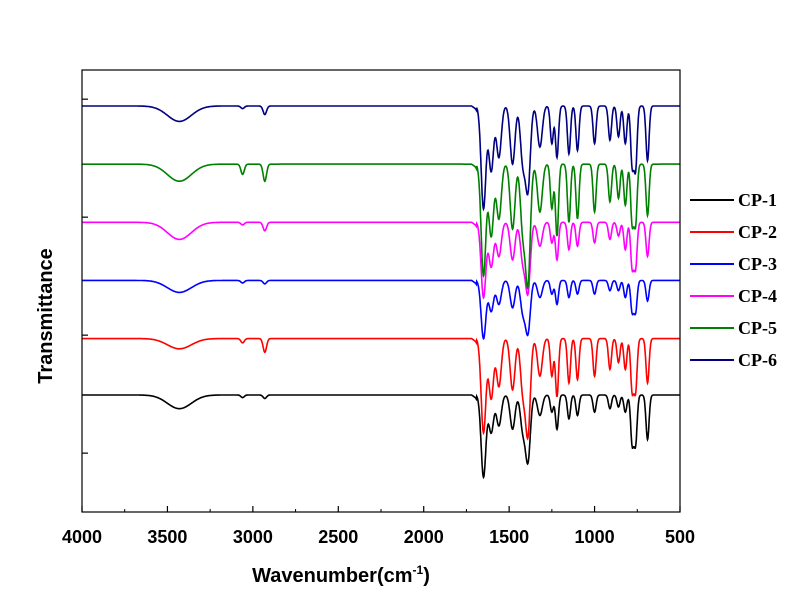  What do you see at coordinates (418, 570) in the screenshot?
I see `x-axis-title-superscript: -1` at bounding box center [418, 570].